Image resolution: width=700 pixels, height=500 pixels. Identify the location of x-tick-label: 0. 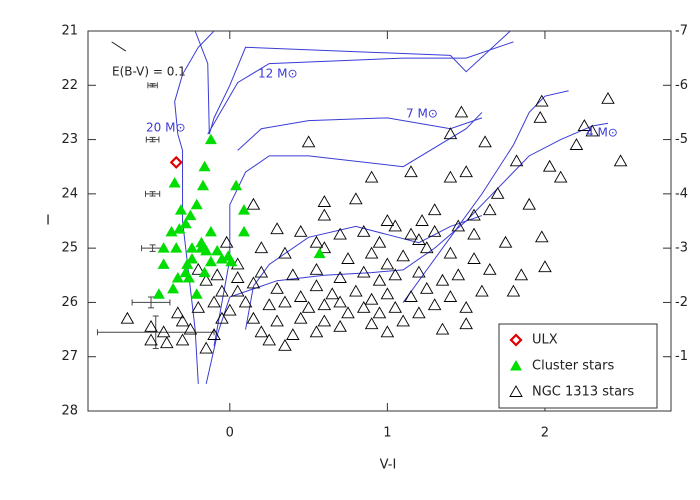
(230, 433).